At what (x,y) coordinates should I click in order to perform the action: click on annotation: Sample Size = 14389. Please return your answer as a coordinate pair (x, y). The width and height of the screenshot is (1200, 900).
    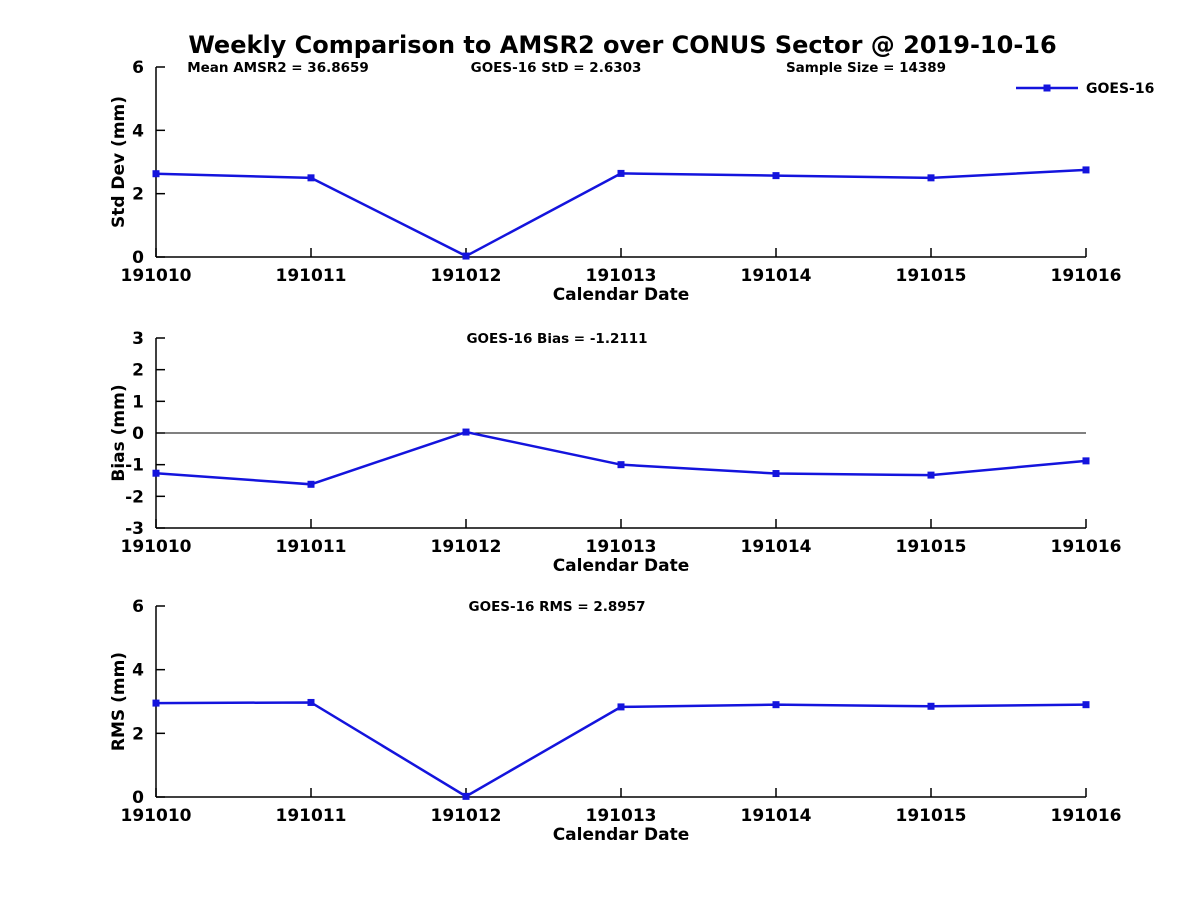
    Looking at the image, I should click on (866, 68).